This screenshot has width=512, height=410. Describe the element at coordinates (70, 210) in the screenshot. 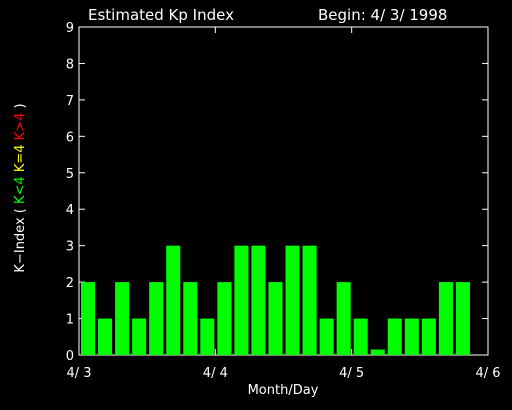

I see `y-tick-label-4: 4` at that location.